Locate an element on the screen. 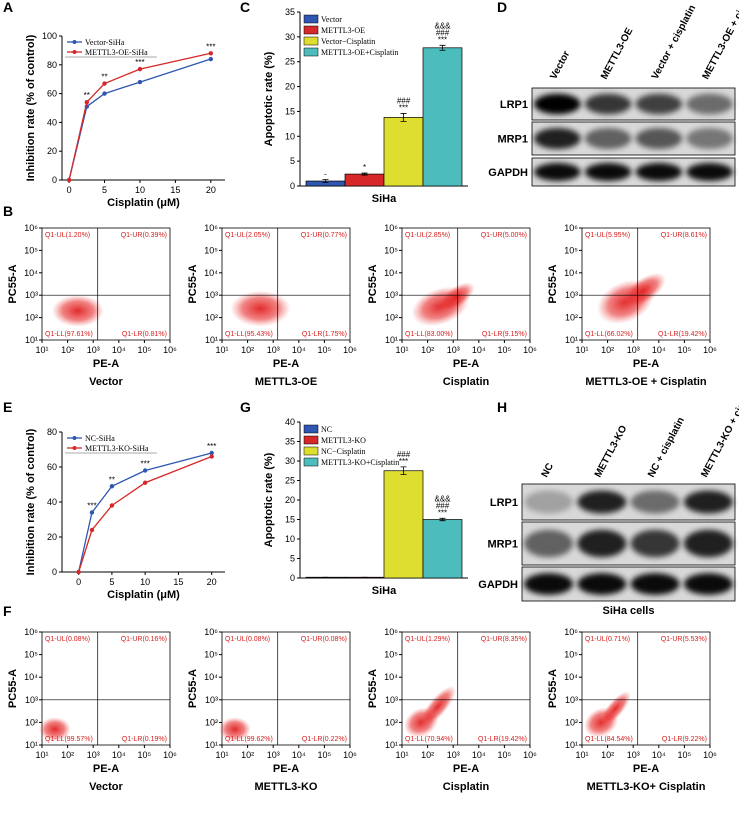 Image resolution: width=739 pixels, height=815 pixels. y-axis-label: Apoptotic rate (%) is located at coordinates (269, 98).